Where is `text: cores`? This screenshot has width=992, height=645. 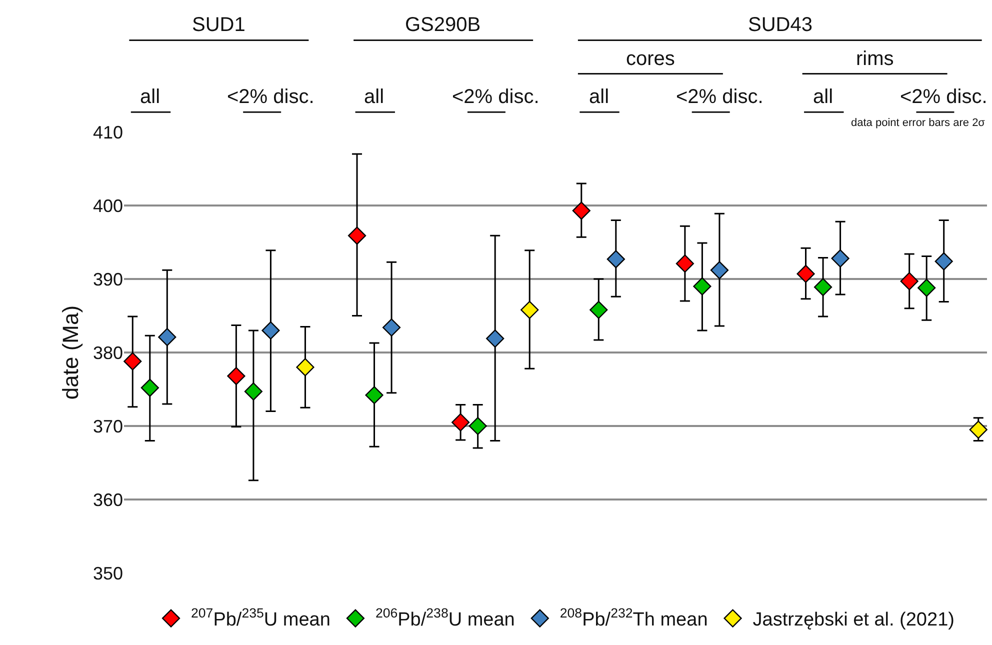
text: cores is located at coordinates (650, 59).